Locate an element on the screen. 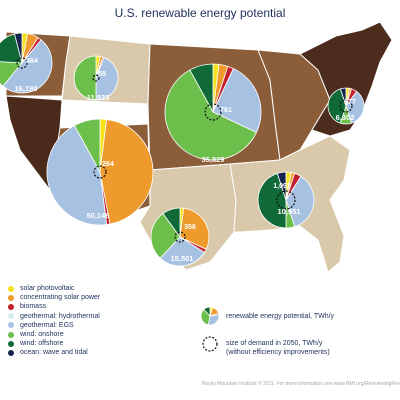  page-title: U.S. renewable energy potential is located at coordinates (200, 13).